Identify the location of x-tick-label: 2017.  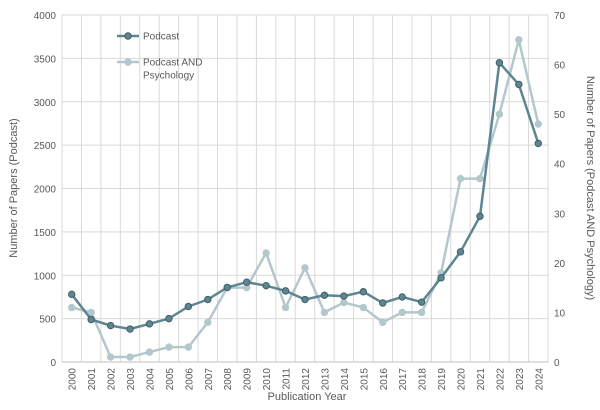
(403, 379).